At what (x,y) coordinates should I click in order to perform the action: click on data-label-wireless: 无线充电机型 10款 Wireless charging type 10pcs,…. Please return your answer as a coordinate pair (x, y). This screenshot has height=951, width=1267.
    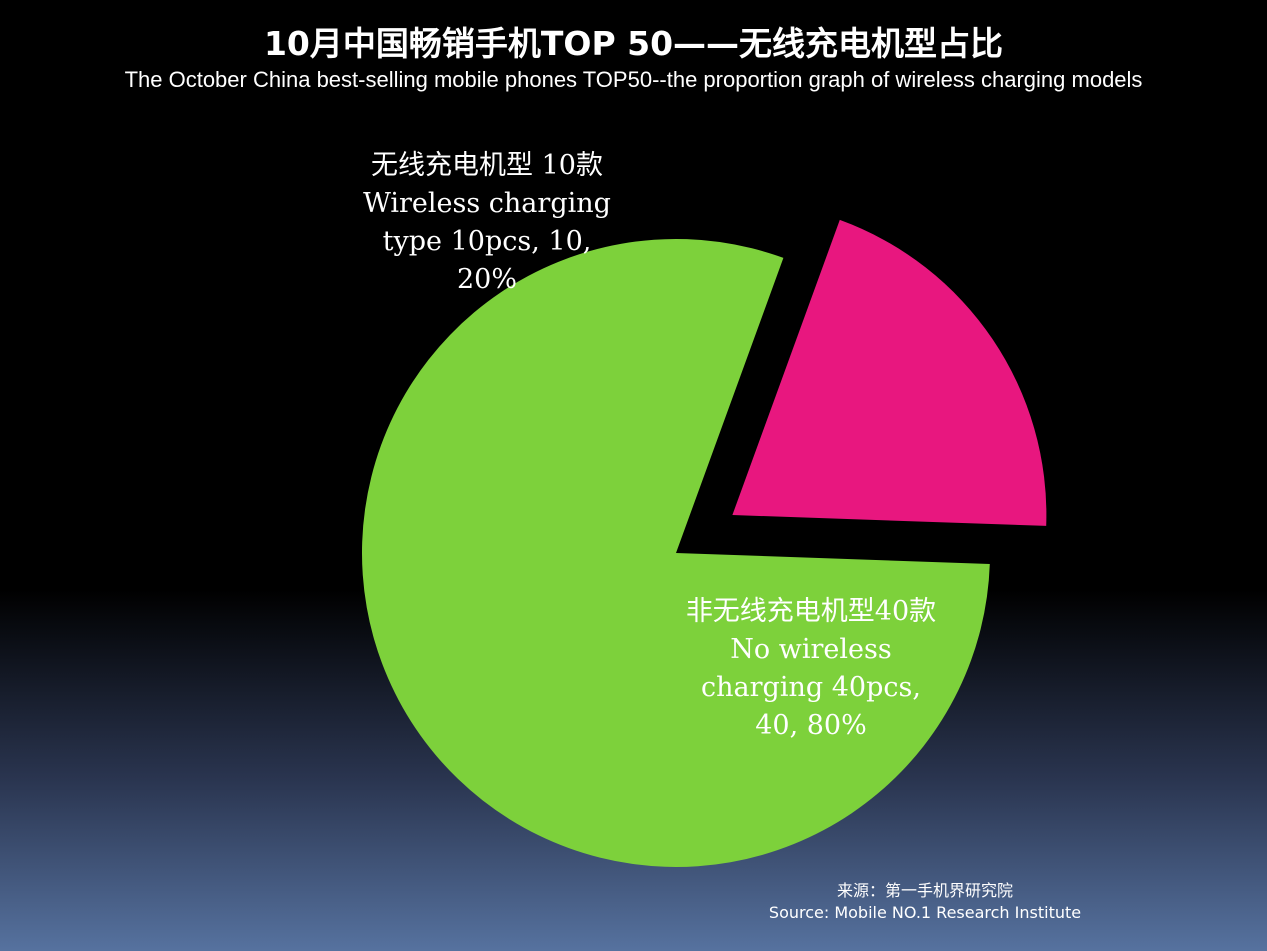
    Looking at the image, I should click on (487, 222).